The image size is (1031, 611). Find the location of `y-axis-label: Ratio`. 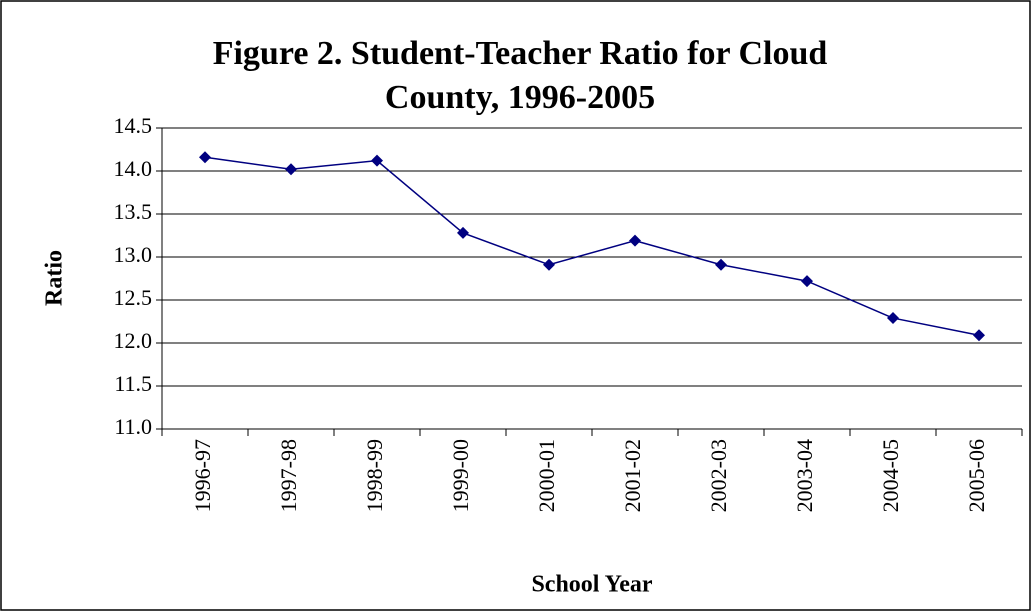

y-axis-label: Ratio is located at coordinates (55, 278).